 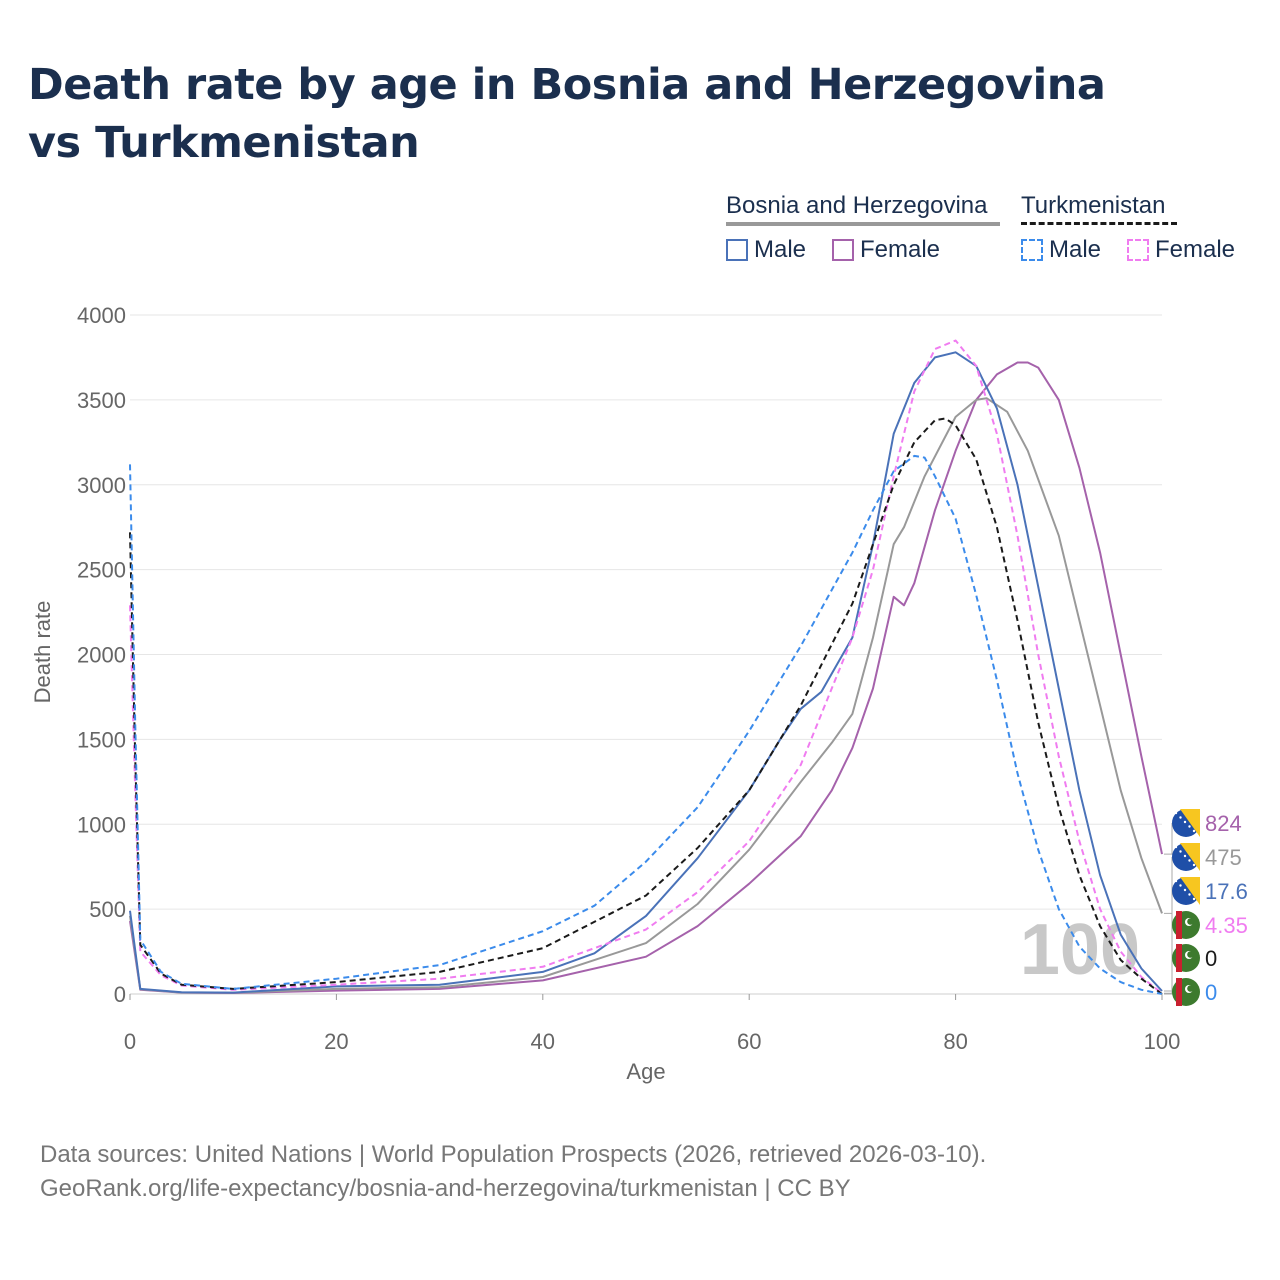 What do you see at coordinates (42, 652) in the screenshot?
I see `y-axis-title: Death rate` at bounding box center [42, 652].